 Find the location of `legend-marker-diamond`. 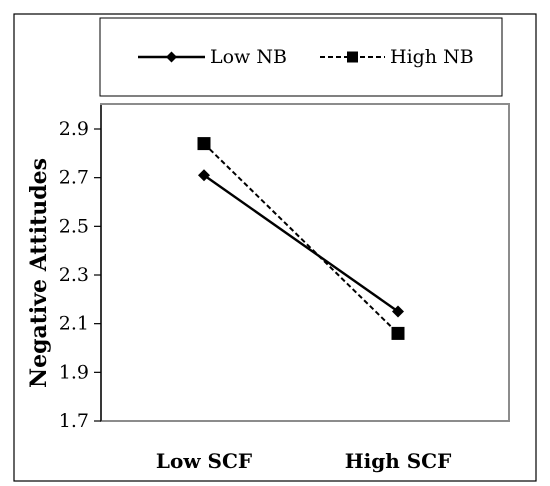

legend-marker-diamond is located at coordinates (171, 57).